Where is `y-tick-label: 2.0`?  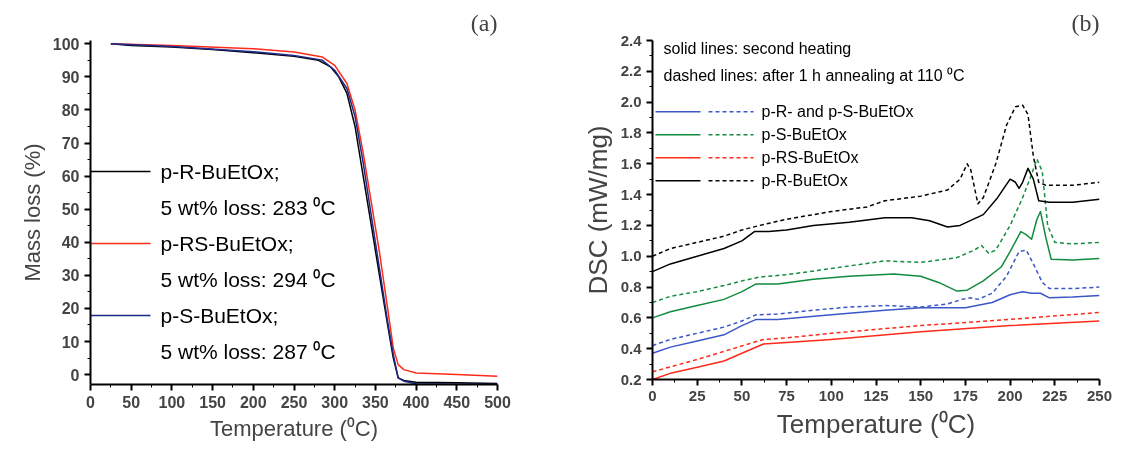
y-tick-label: 2.0 is located at coordinates (631, 102).